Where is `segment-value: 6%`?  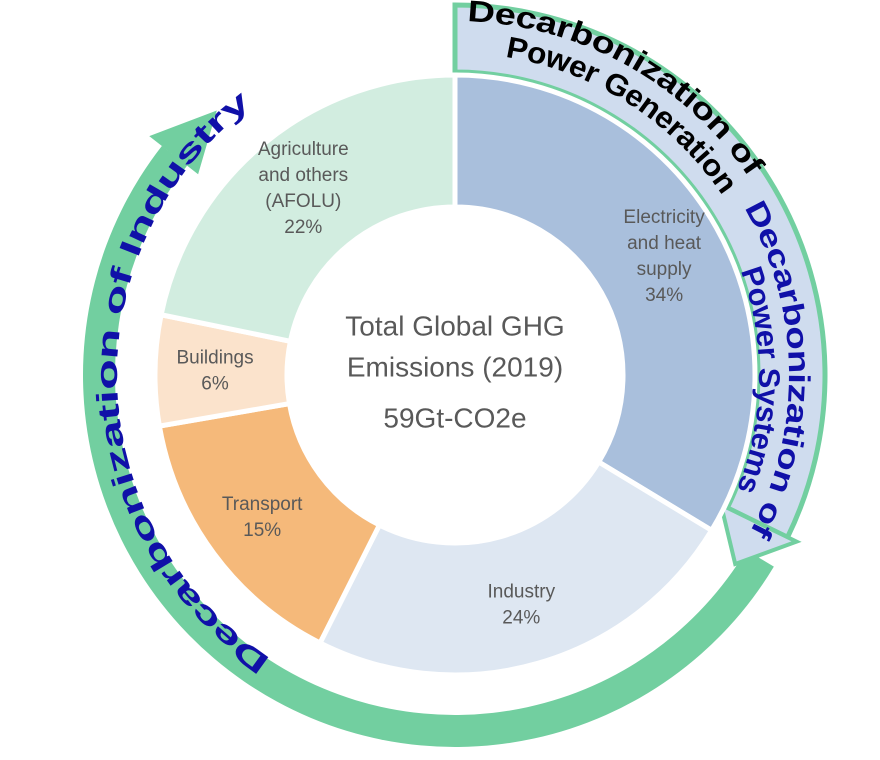
segment-value: 6% is located at coordinates (215, 383).